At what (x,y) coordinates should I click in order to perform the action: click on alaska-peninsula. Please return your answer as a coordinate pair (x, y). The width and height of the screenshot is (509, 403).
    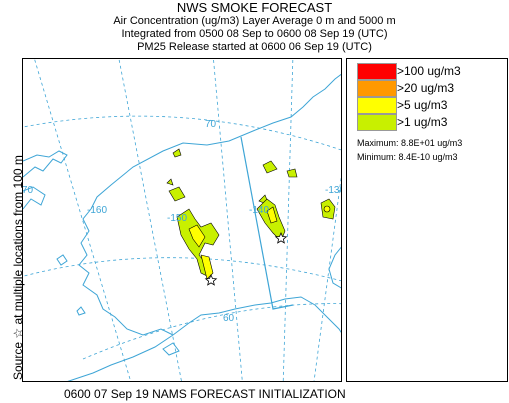
    Looking at the image, I should click on (120, 357).